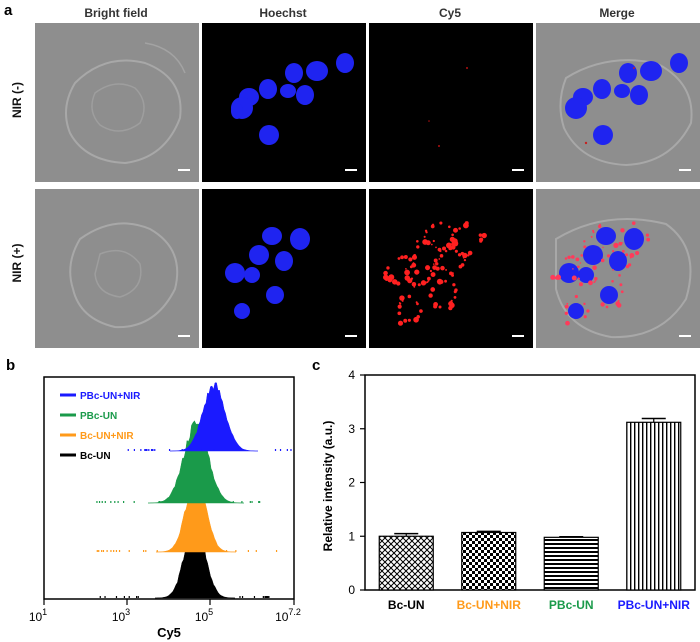 The image size is (700, 642). What do you see at coordinates (351, 336) in the screenshot?
I see `scale-bar` at bounding box center [351, 336].